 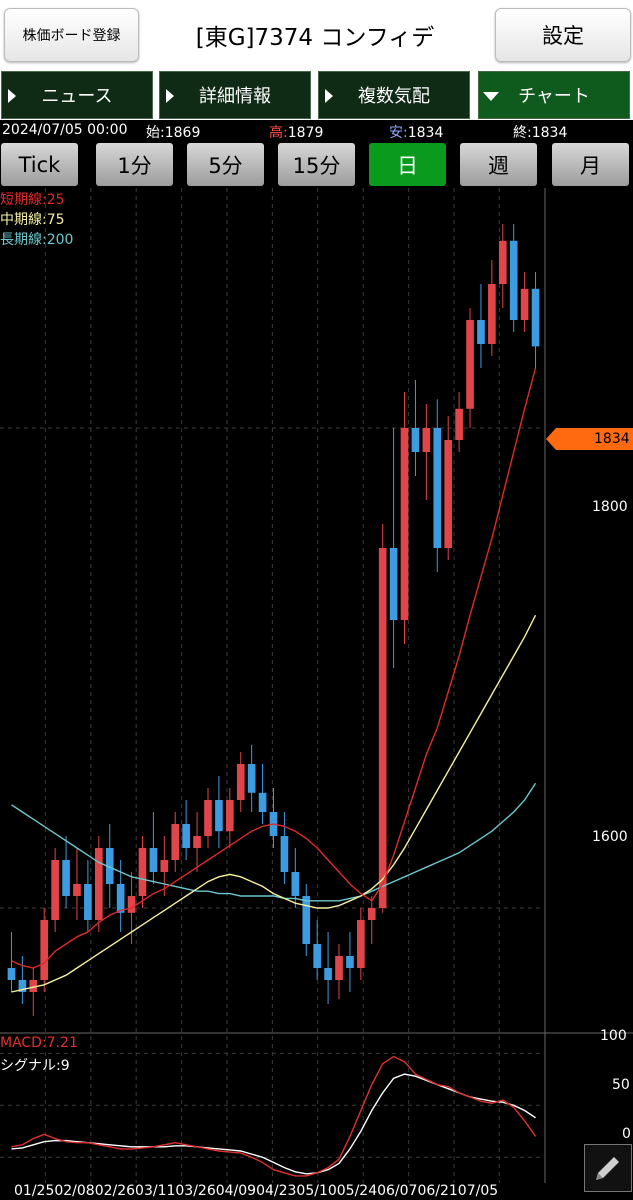 What do you see at coordinates (32, 220) in the screenshot?
I see `legend-mid-ma: 中期線:75` at bounding box center [32, 220].